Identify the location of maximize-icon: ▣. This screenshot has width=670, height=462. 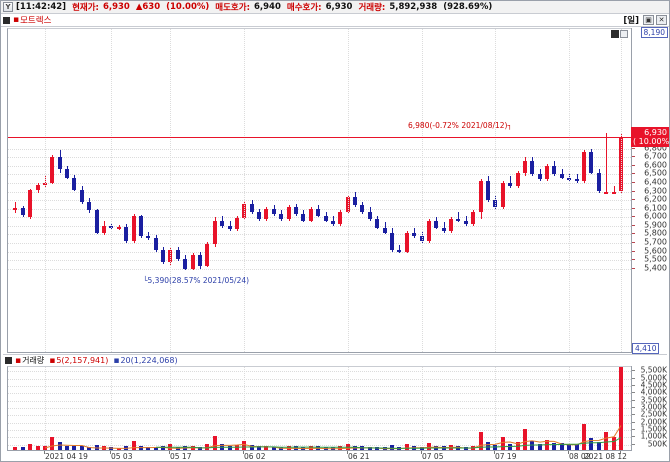
(648, 20).